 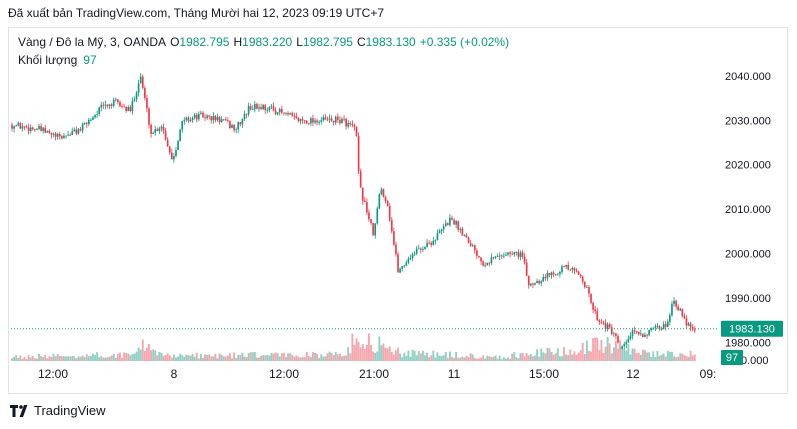 What do you see at coordinates (263, 42) in the screenshot?
I see `high-item: H1983.220` at bounding box center [263, 42].